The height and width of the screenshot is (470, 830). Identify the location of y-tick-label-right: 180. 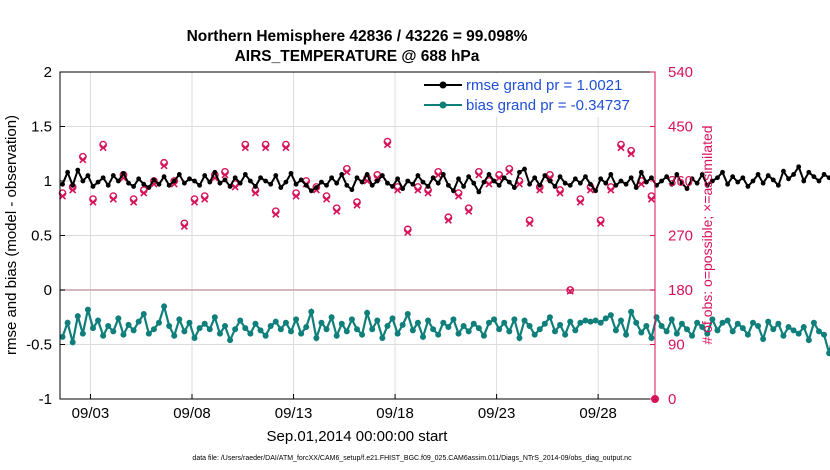
(680, 290).